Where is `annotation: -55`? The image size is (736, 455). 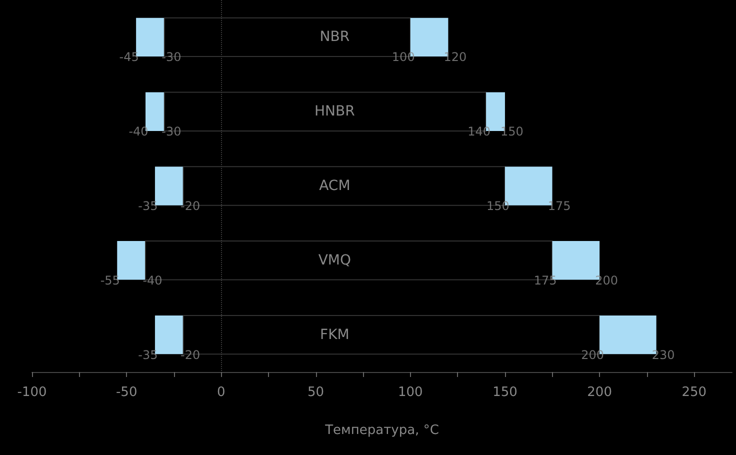
annotation: -55 is located at coordinates (110, 280).